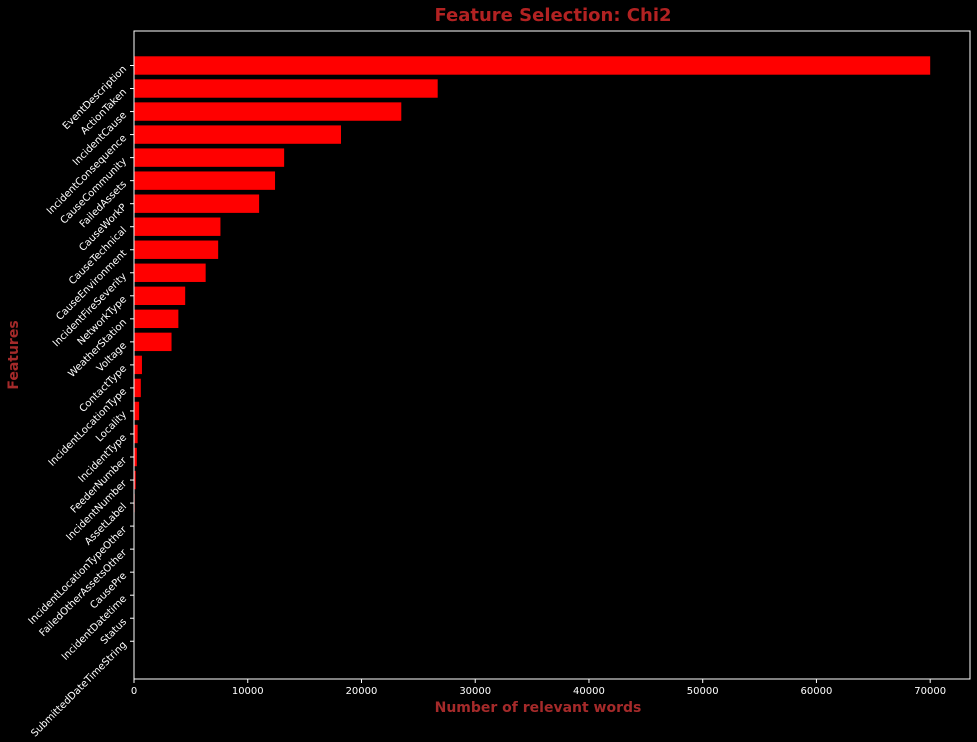  Describe the element at coordinates (135, 480) in the screenshot. I see `bar-IncidentNumber` at that location.